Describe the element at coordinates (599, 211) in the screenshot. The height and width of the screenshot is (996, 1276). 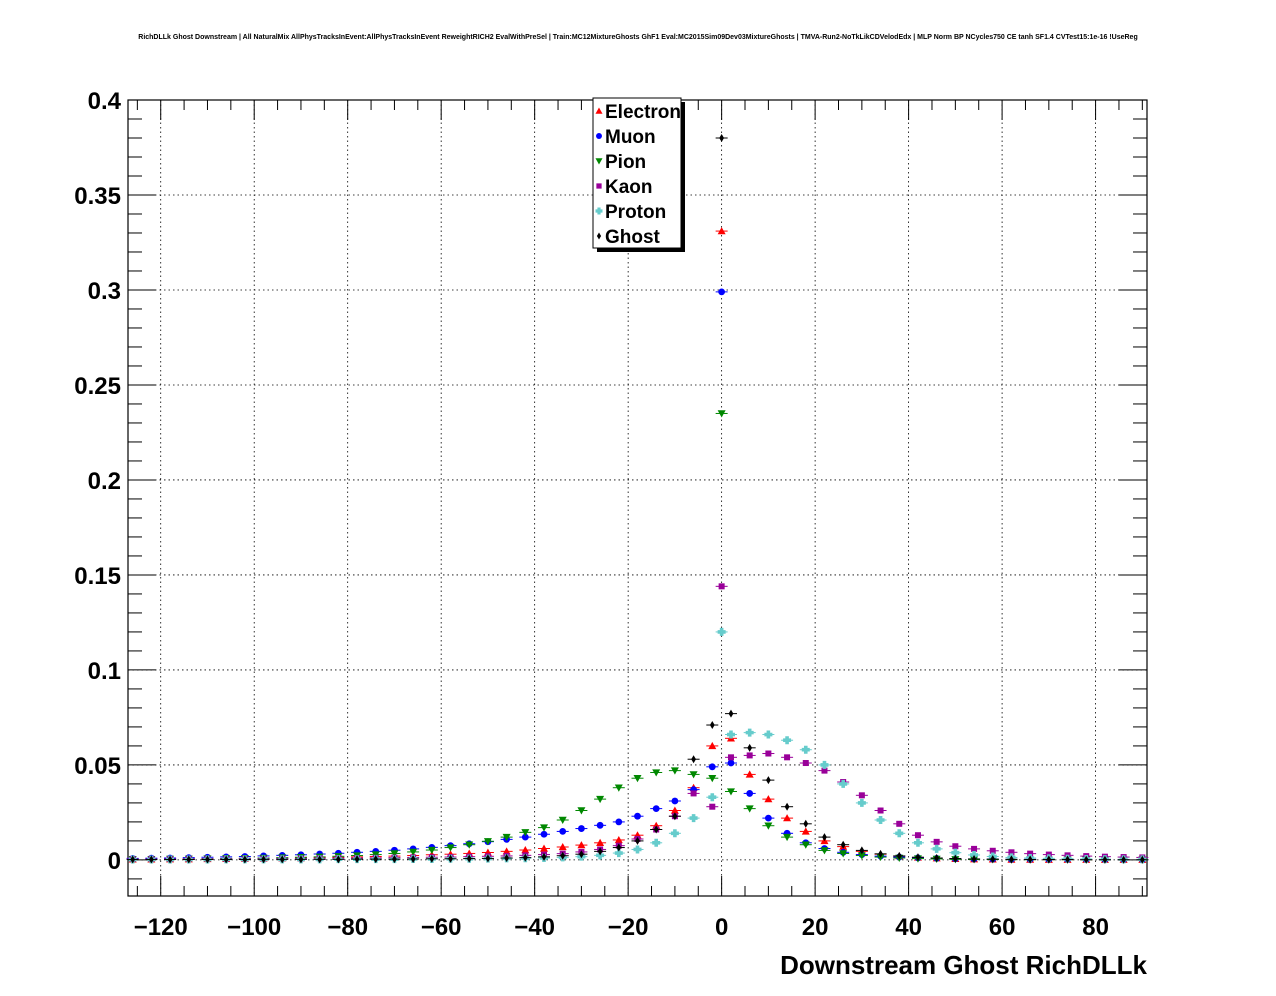
I see `legend-marker-proton` at that location.